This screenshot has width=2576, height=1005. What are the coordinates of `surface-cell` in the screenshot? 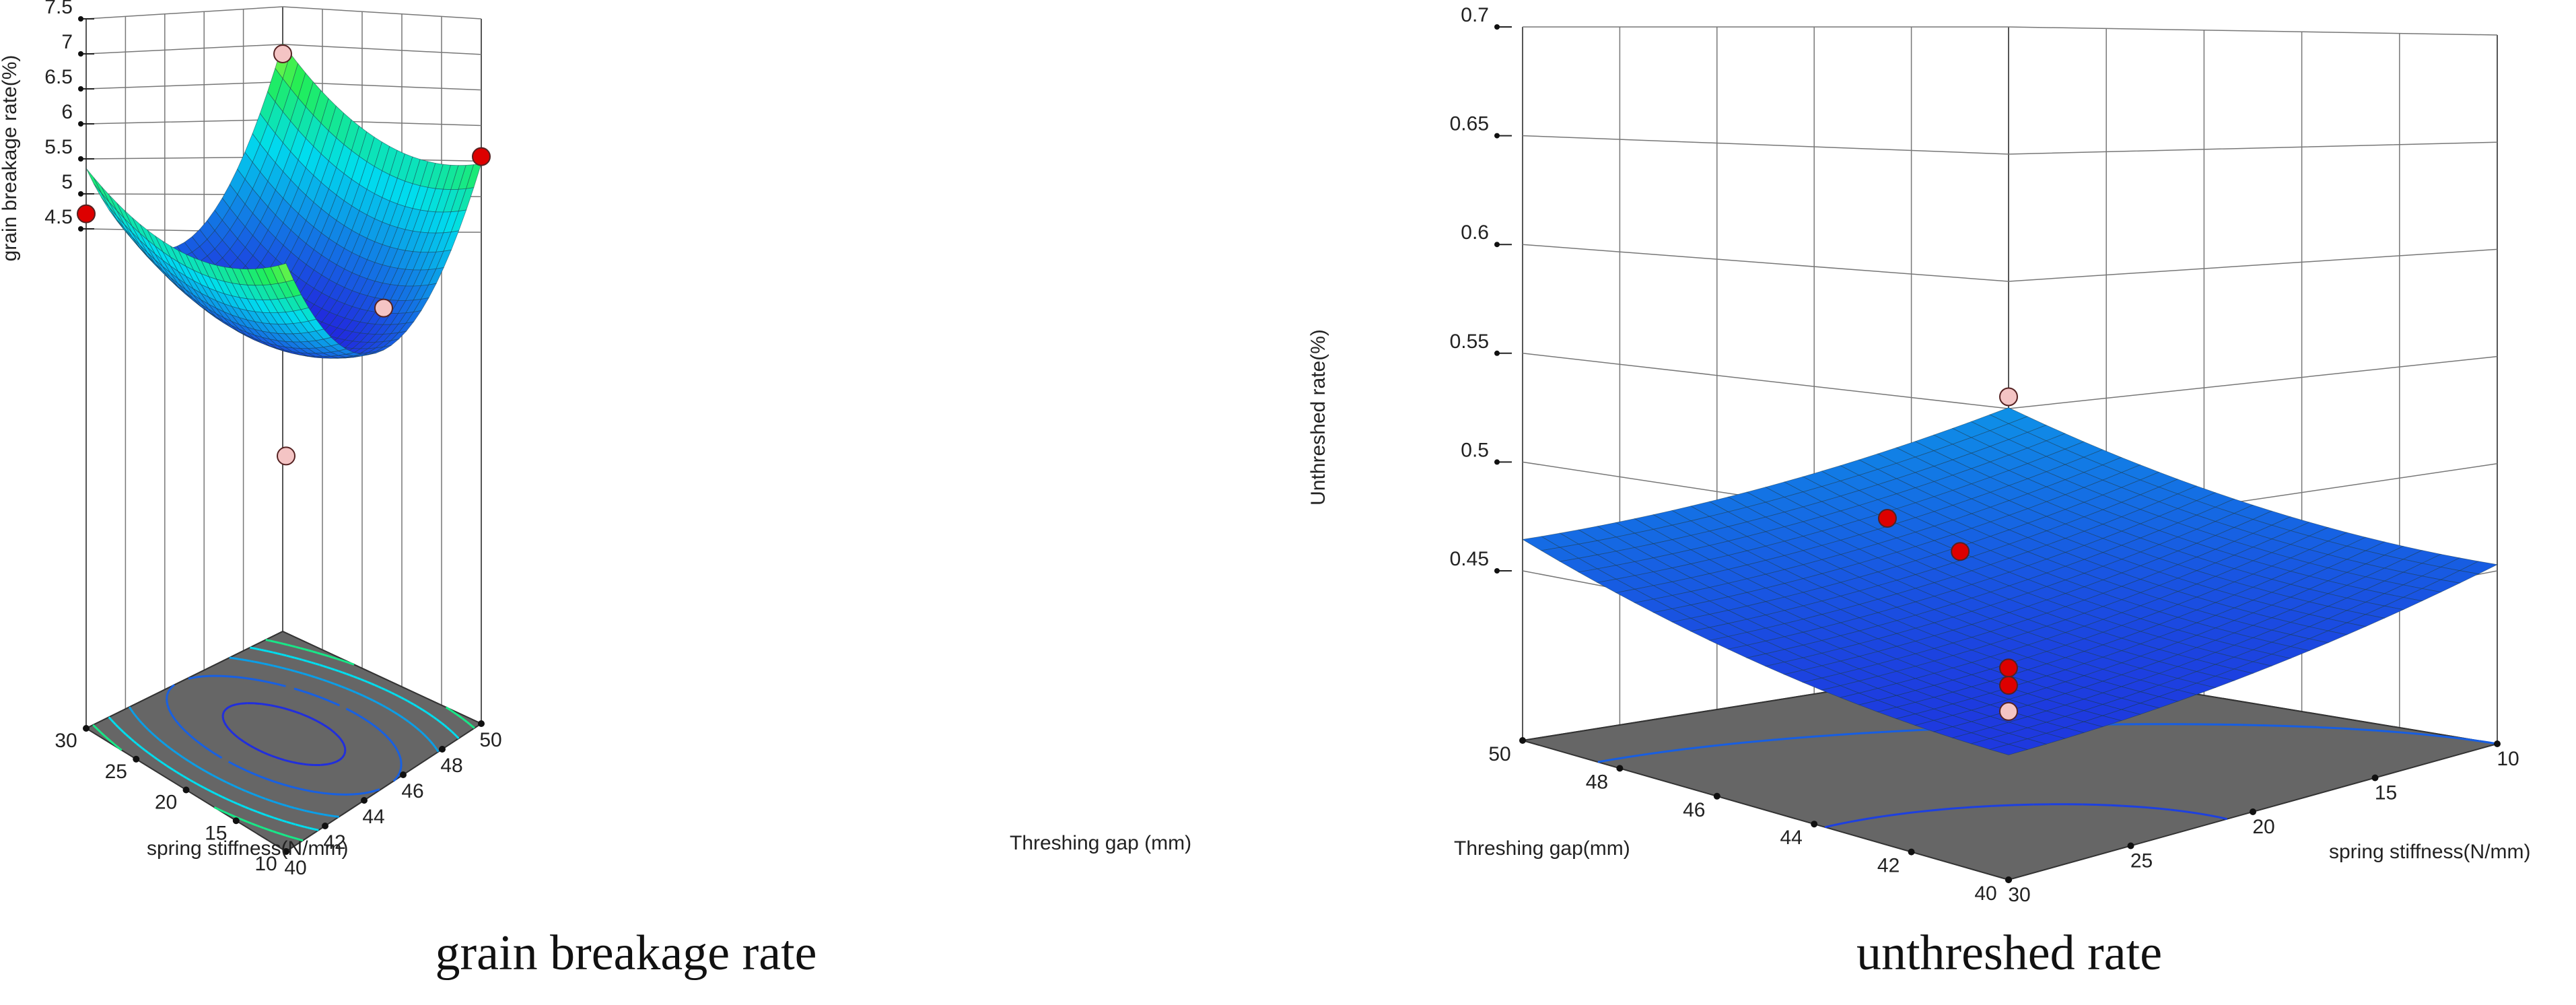 It's located at (102, 190).